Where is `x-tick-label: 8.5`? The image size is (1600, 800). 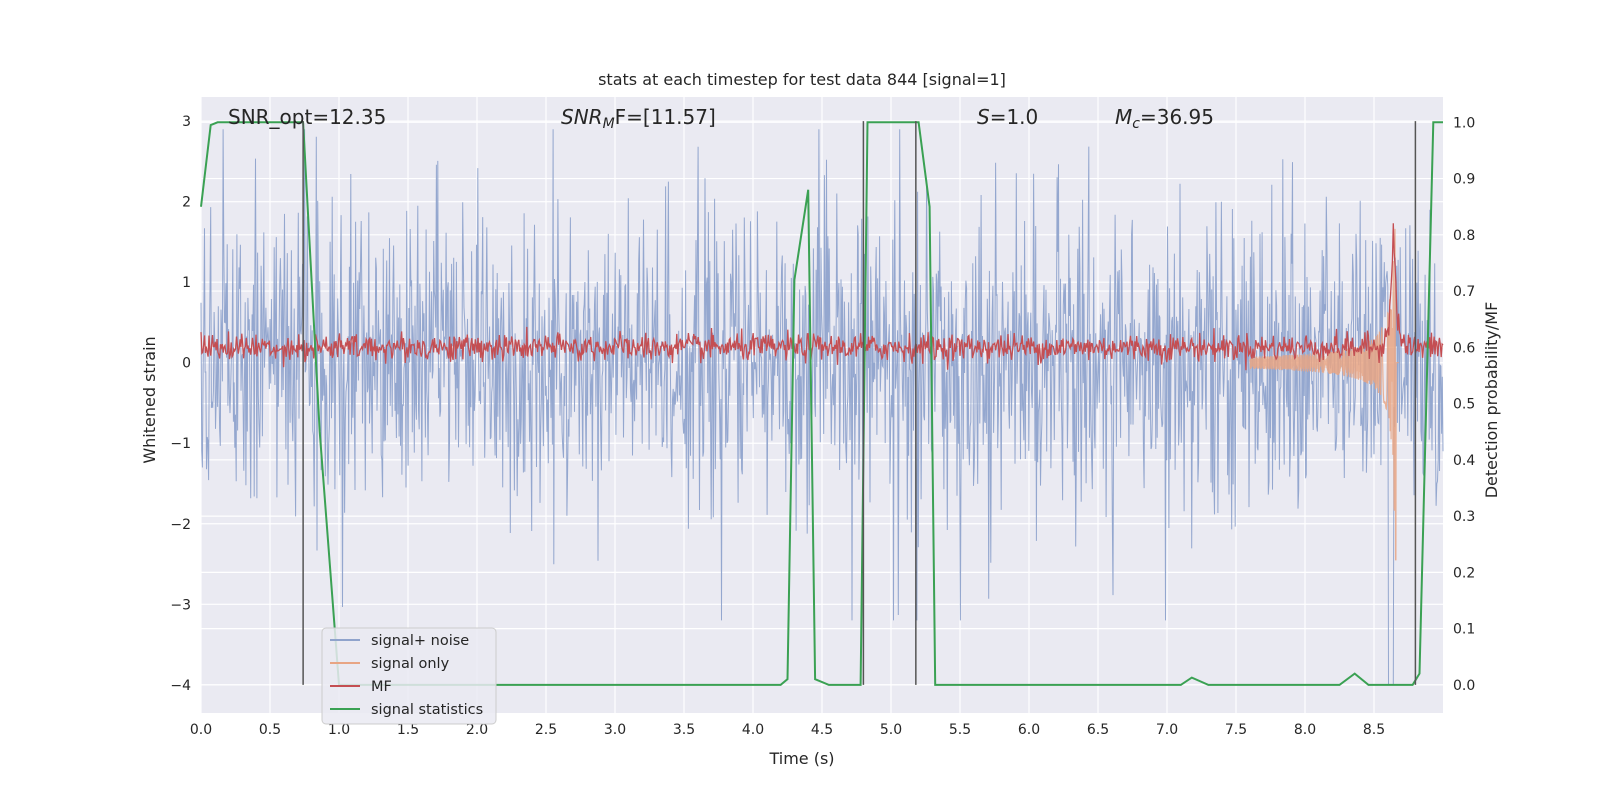 x-tick-label: 8.5 is located at coordinates (1374, 730).